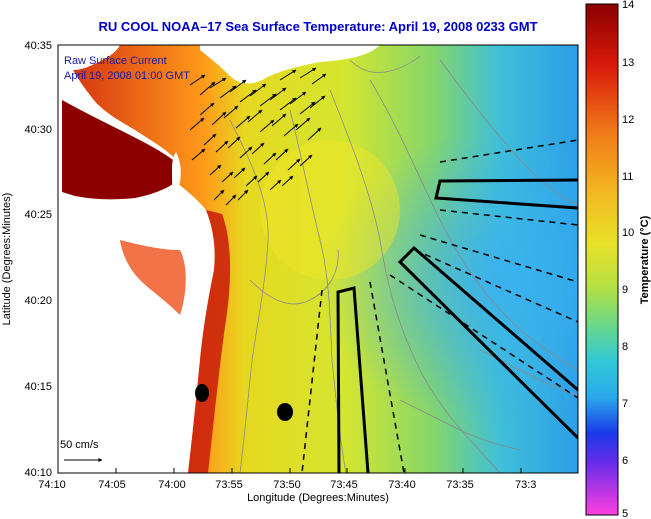  I want to click on colorbar-ticks: 14 13 12 11 10 9 8 7 6 5, so click(628, 259).